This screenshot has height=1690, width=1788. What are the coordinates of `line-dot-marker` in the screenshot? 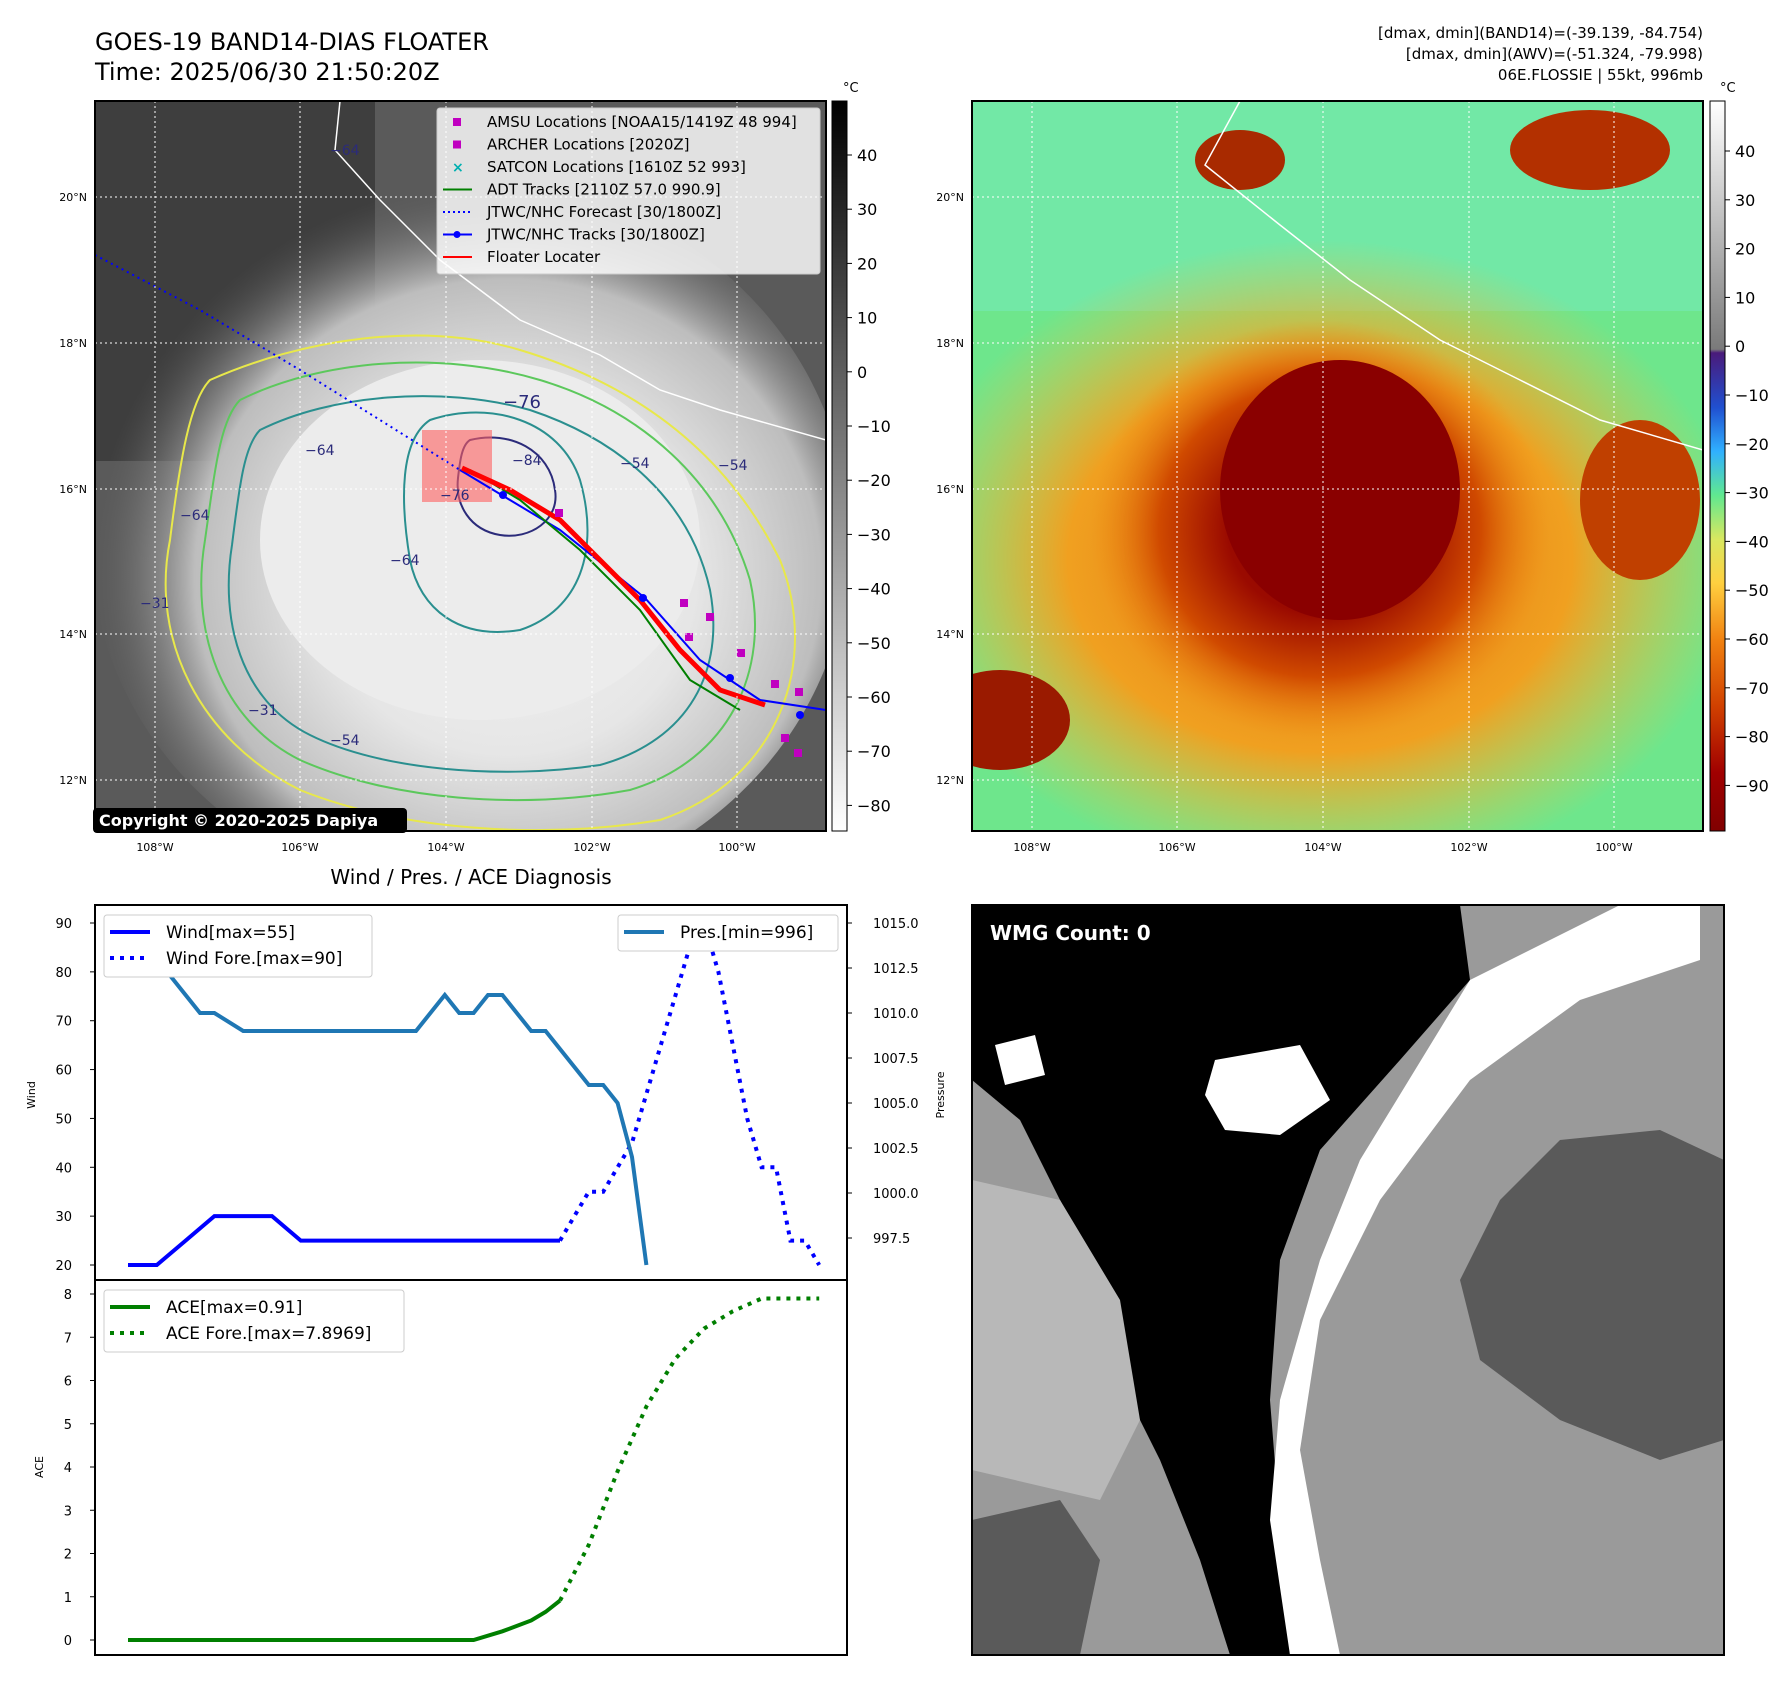 It's located at (457, 234).